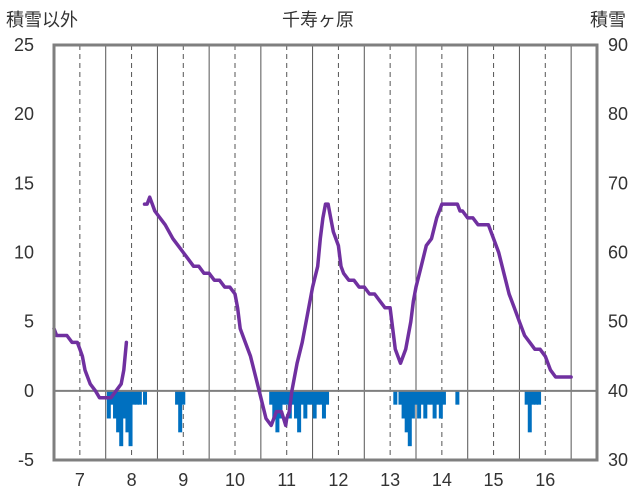  What do you see at coordinates (90, 363) in the screenshot?
I see `snow-depth-line` at bounding box center [90, 363].